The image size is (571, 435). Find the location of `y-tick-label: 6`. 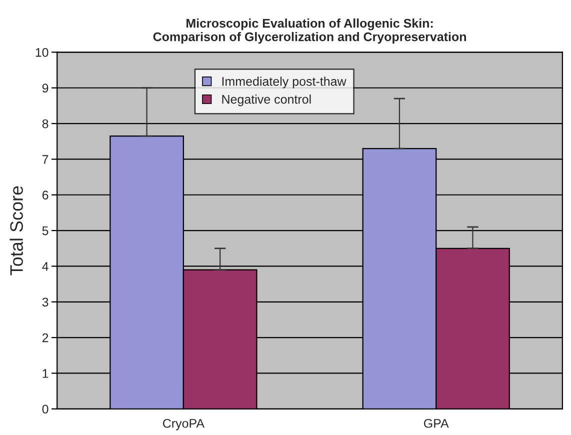

y-tick-label: 6 is located at coordinates (45, 195).